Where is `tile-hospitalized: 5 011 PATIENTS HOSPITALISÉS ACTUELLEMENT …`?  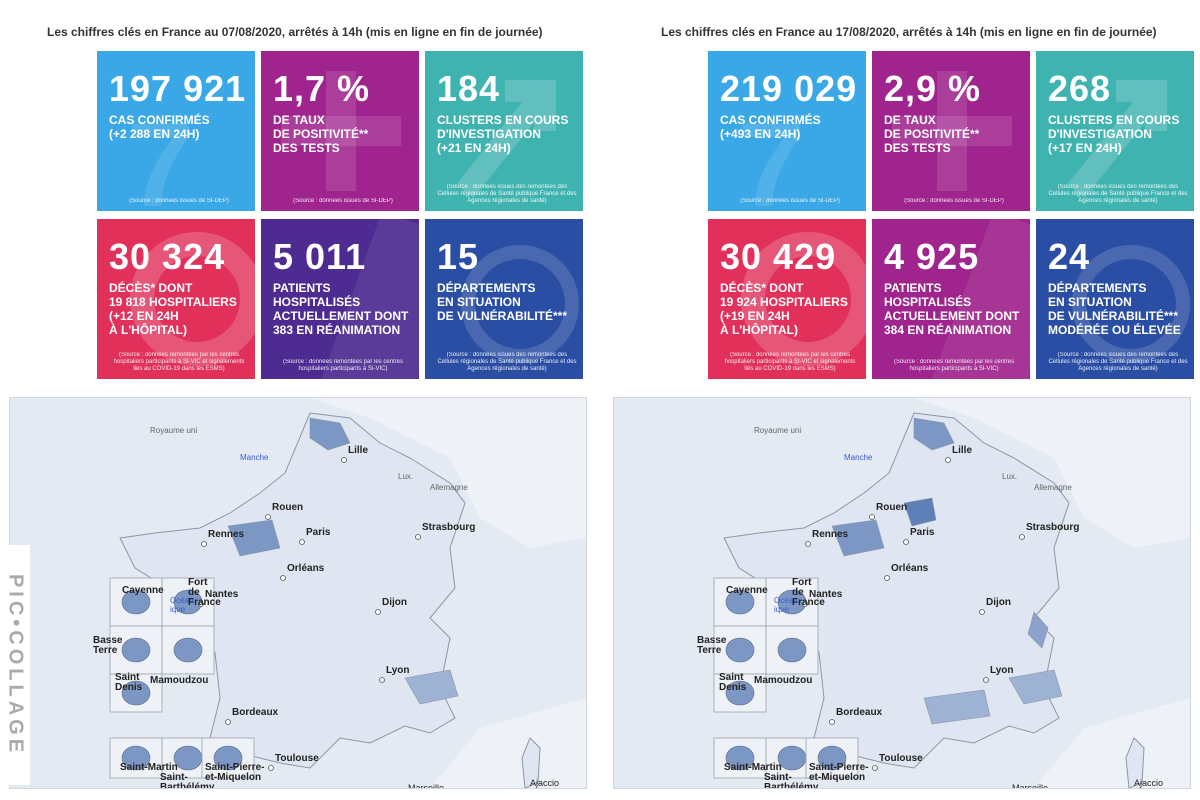 tile-hospitalized: 5 011 PATIENTS HOSPITALISÉS ACTUELLEMENT … is located at coordinates (340, 299).